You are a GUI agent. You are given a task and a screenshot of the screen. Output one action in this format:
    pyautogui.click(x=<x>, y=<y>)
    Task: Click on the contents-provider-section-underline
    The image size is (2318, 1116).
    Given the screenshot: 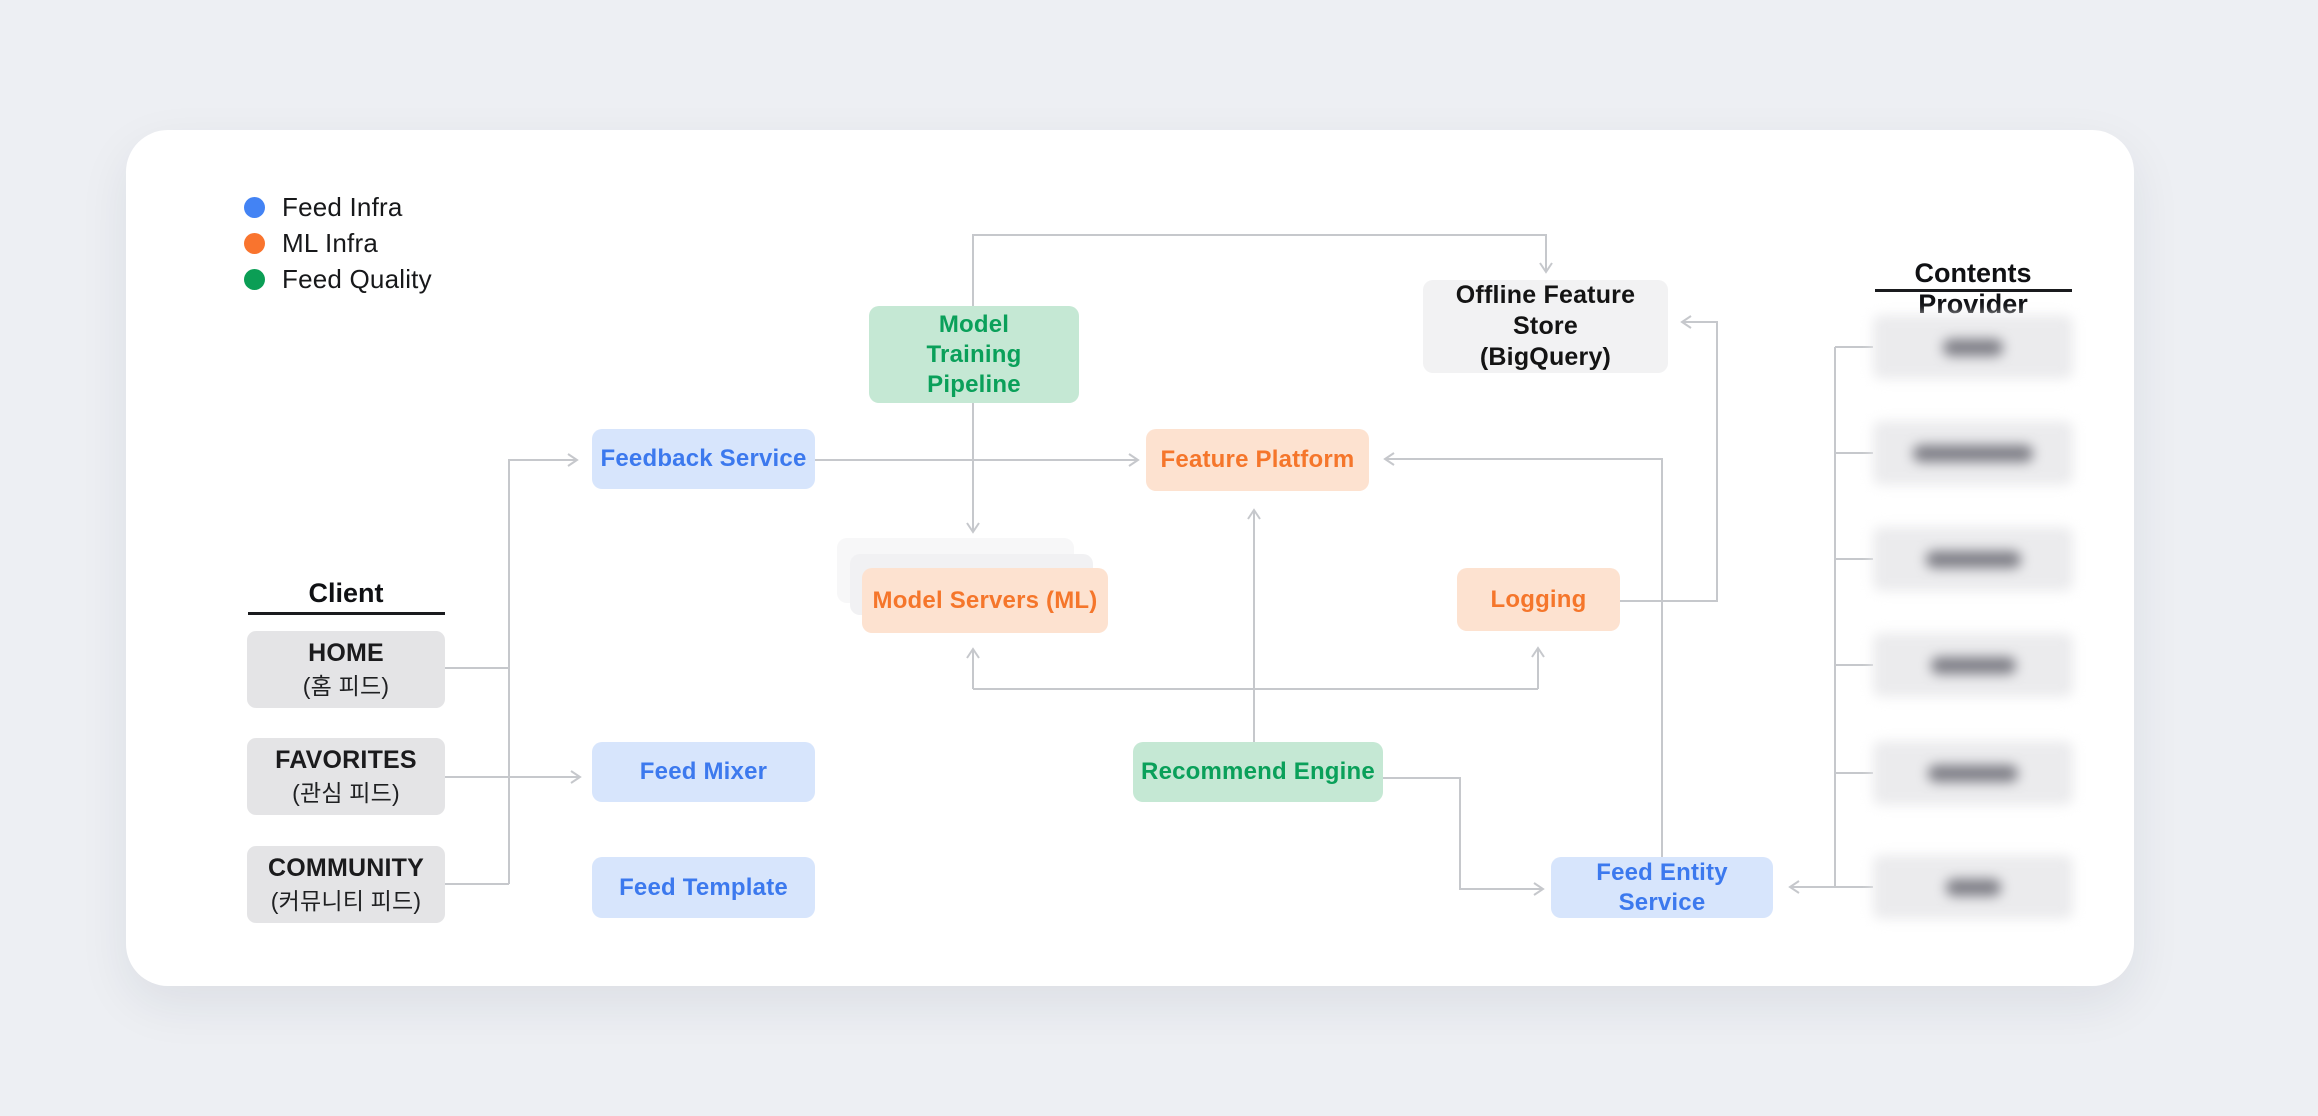 What is the action you would take?
    pyautogui.click(x=1973, y=290)
    